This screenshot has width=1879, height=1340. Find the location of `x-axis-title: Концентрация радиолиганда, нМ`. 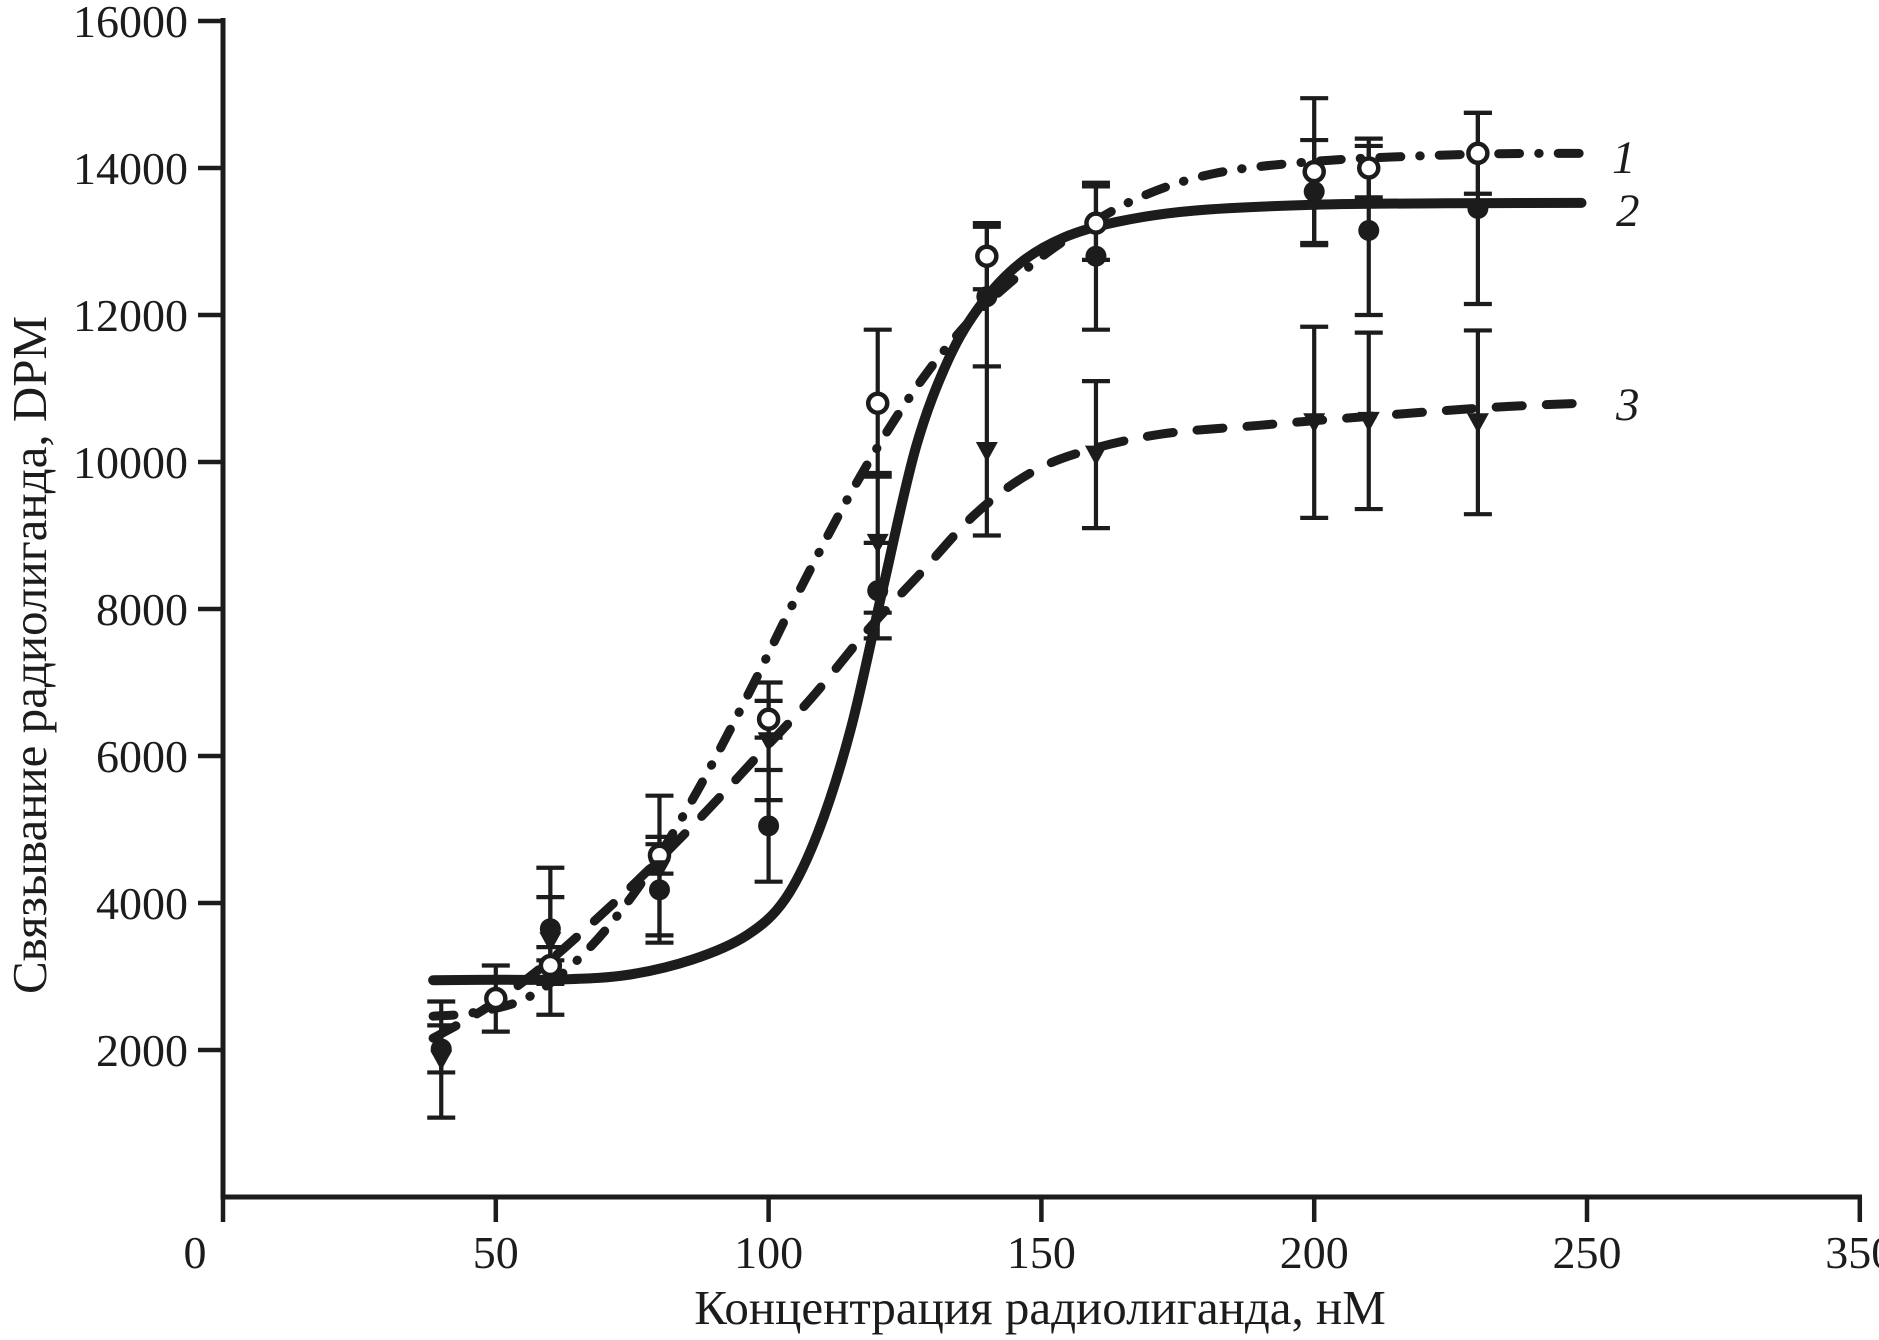

x-axis-title: Концентрация радиолиганда, нМ is located at coordinates (1040, 1307).